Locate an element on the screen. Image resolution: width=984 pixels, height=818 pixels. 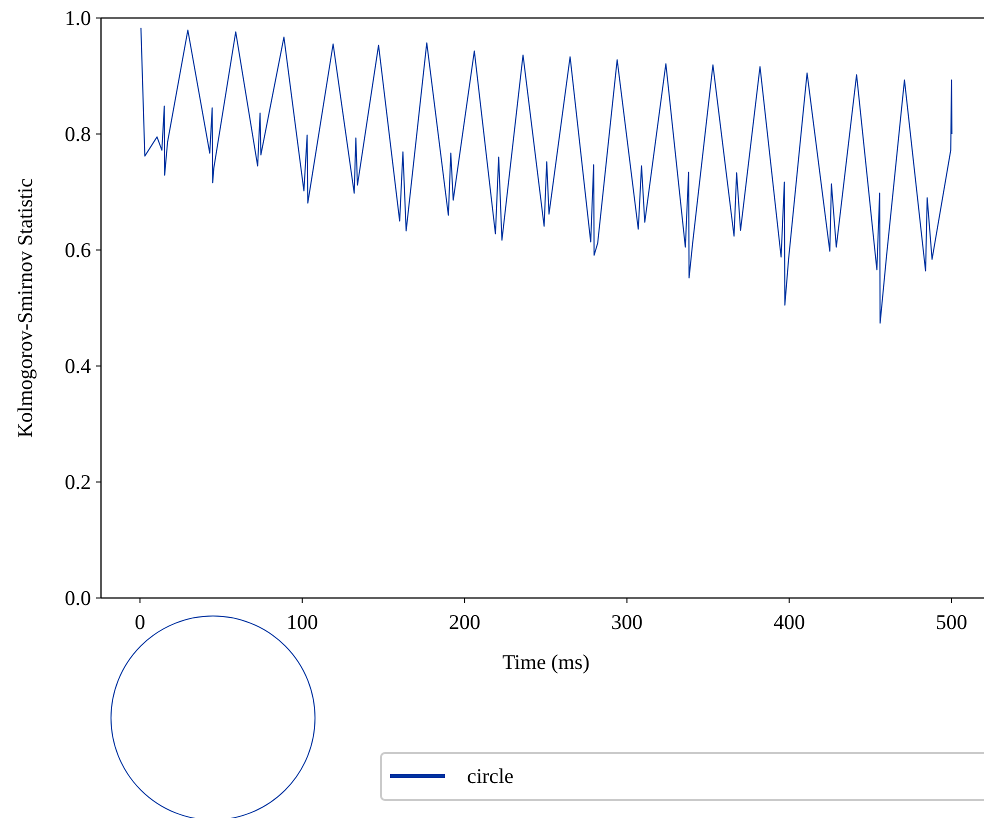
y-tick-label: 0.4 is located at coordinates (78, 366).